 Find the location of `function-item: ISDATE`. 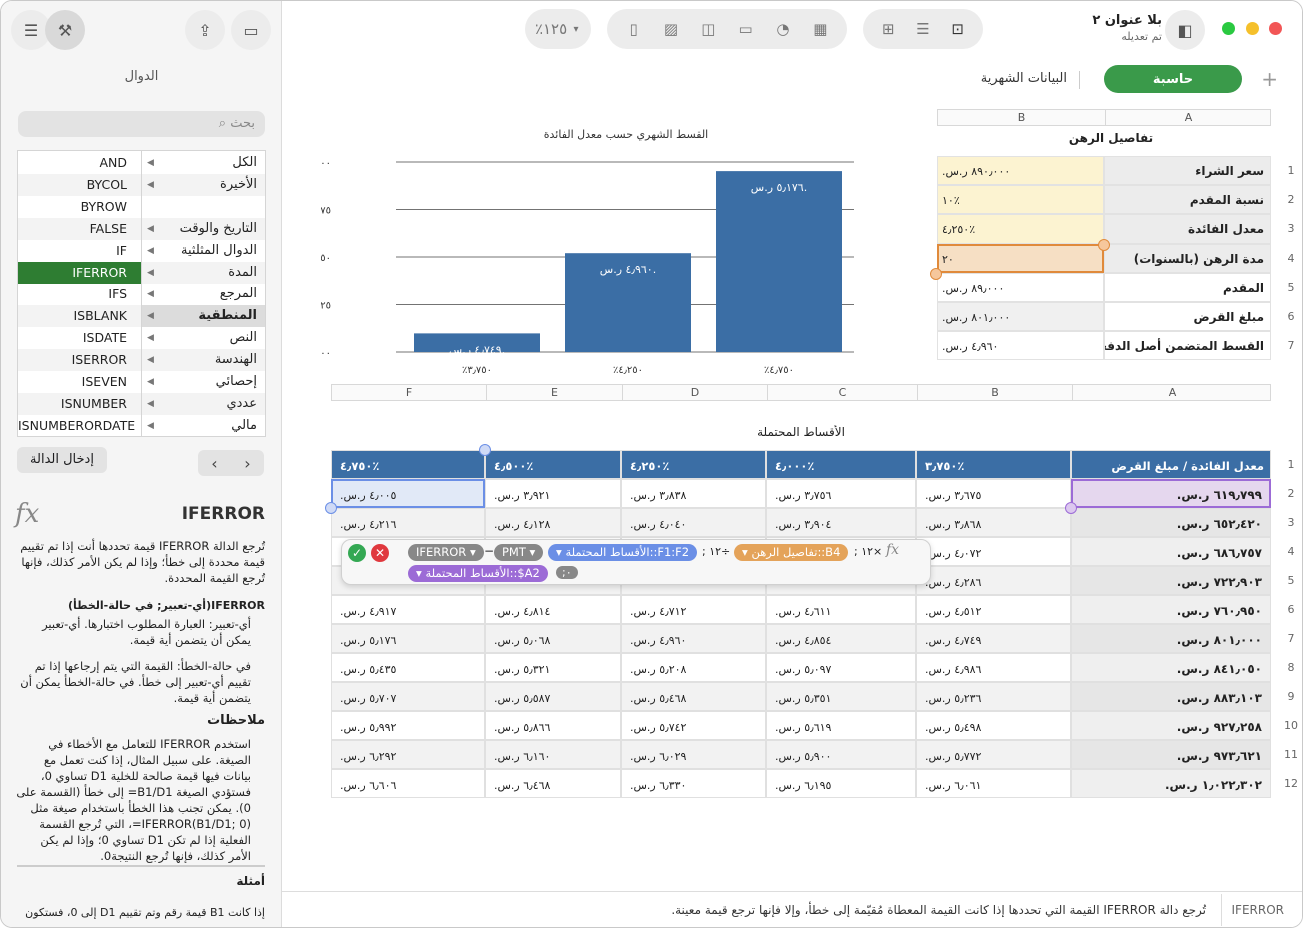

function-item: ISDATE is located at coordinates (104, 338).